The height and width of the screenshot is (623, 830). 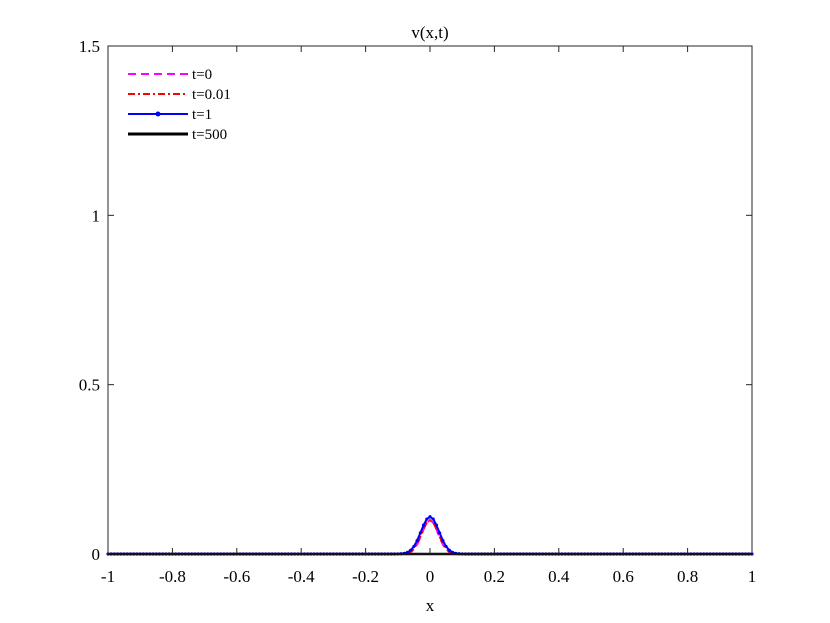 I want to click on x-tick-label: 0, so click(x=430, y=576).